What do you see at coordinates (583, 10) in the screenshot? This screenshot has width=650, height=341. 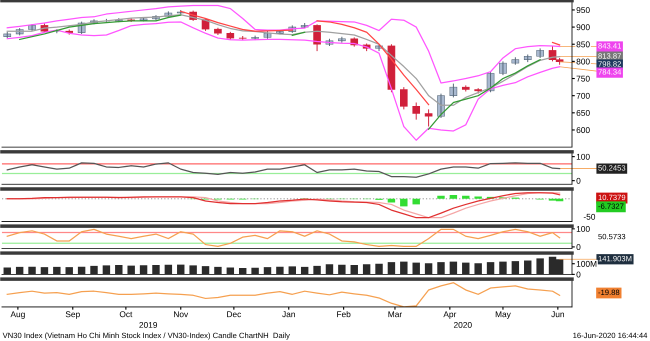 I see `y-tick-label: 950` at bounding box center [583, 10].